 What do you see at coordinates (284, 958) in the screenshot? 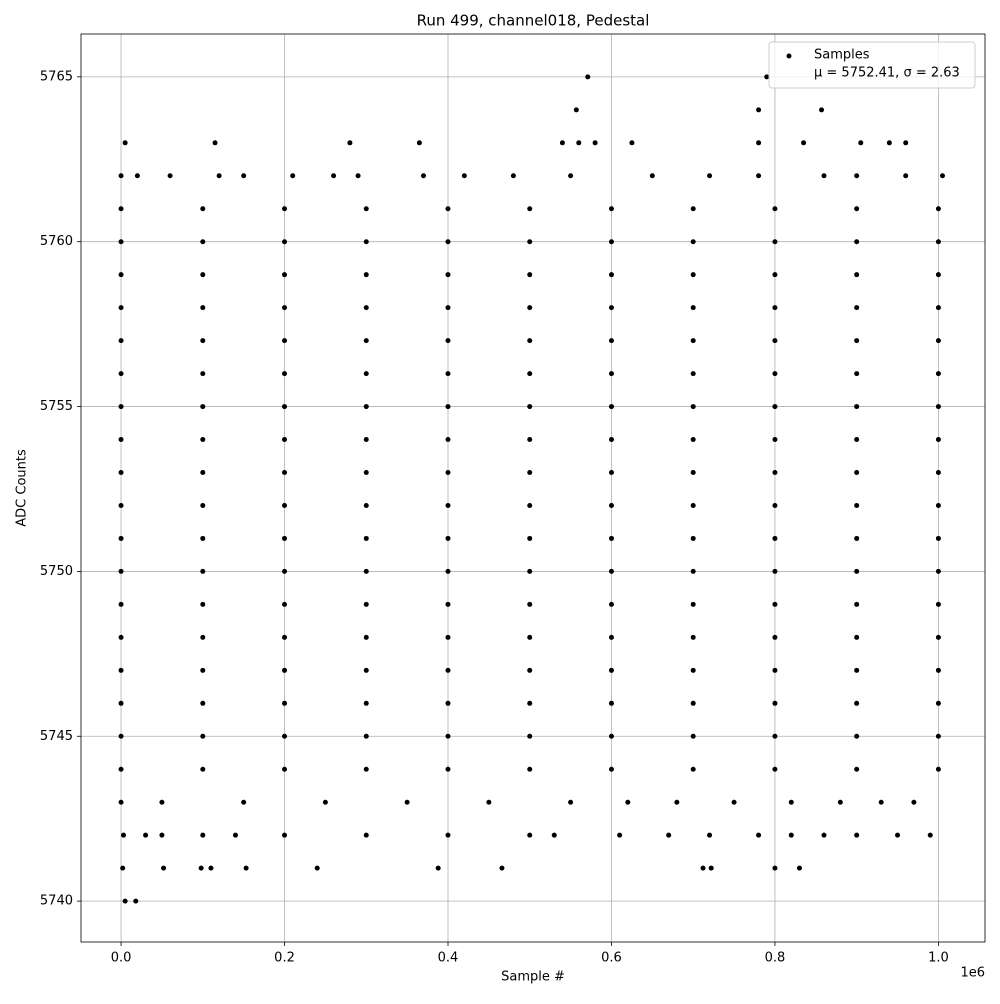
I see `x-tick-label: 0.2` at bounding box center [284, 958].